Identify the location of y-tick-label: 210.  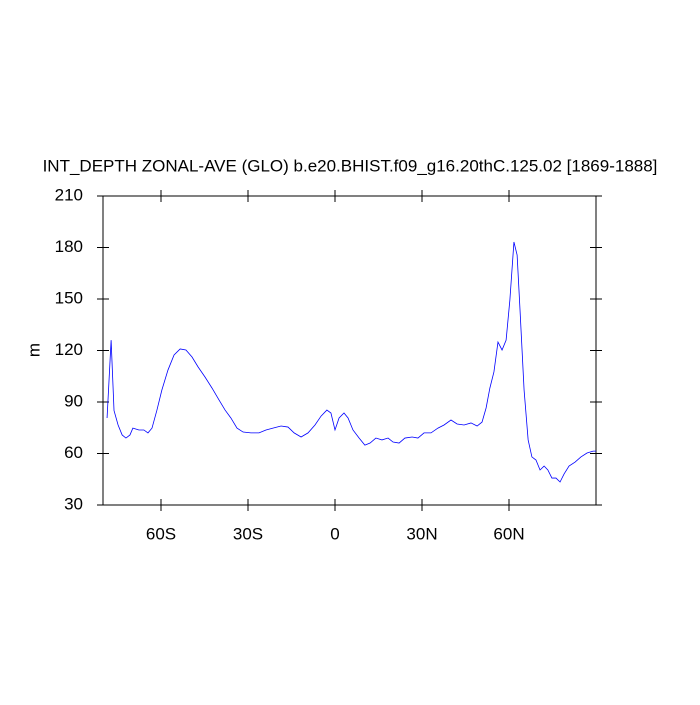
(69, 194).